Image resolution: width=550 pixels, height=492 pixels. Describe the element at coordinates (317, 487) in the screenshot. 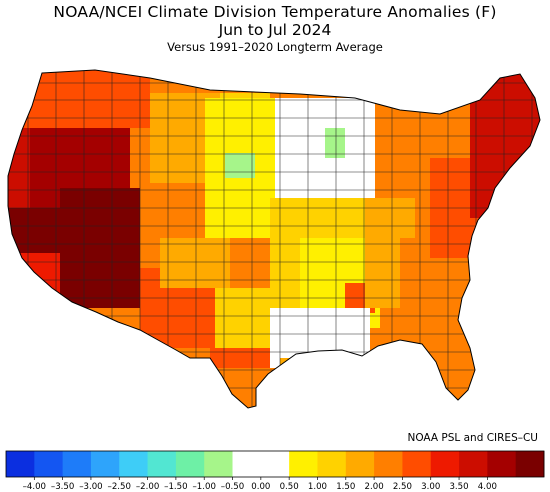

I see `colorbar-tick-label: 1.00` at that location.